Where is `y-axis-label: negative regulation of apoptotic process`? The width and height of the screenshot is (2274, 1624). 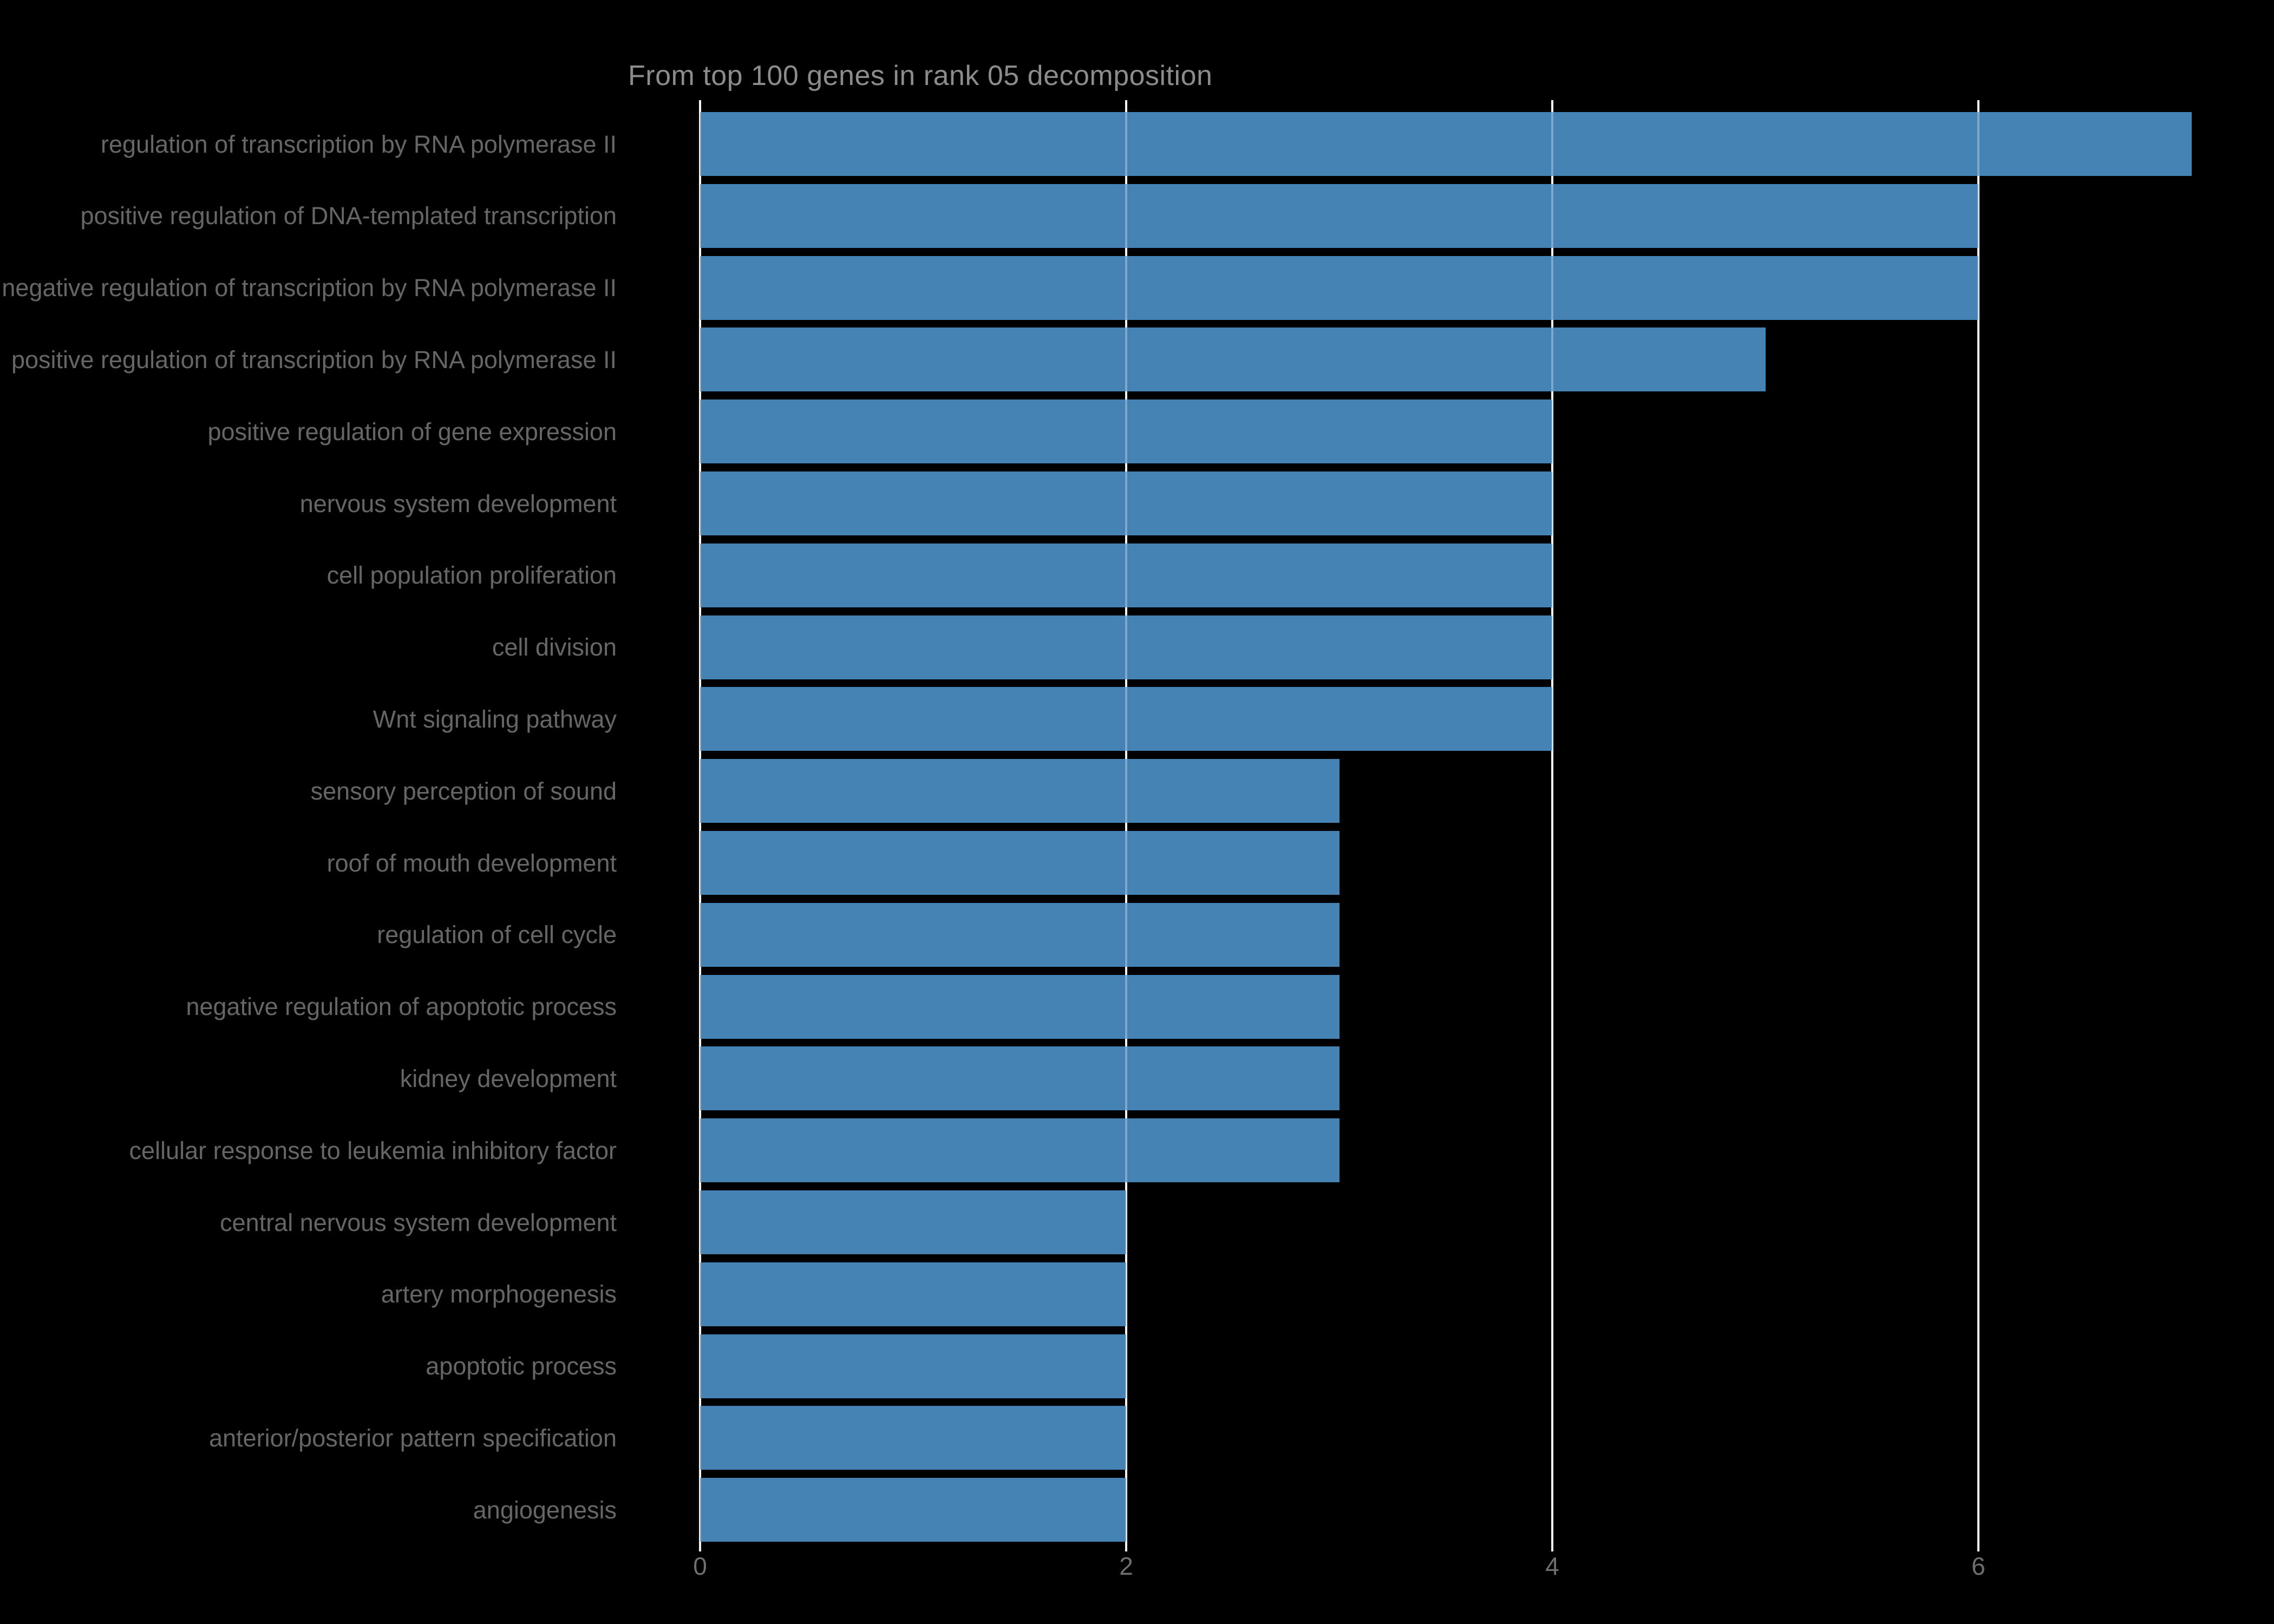 y-axis-label: negative regulation of apoptotic process is located at coordinates (402, 1007).